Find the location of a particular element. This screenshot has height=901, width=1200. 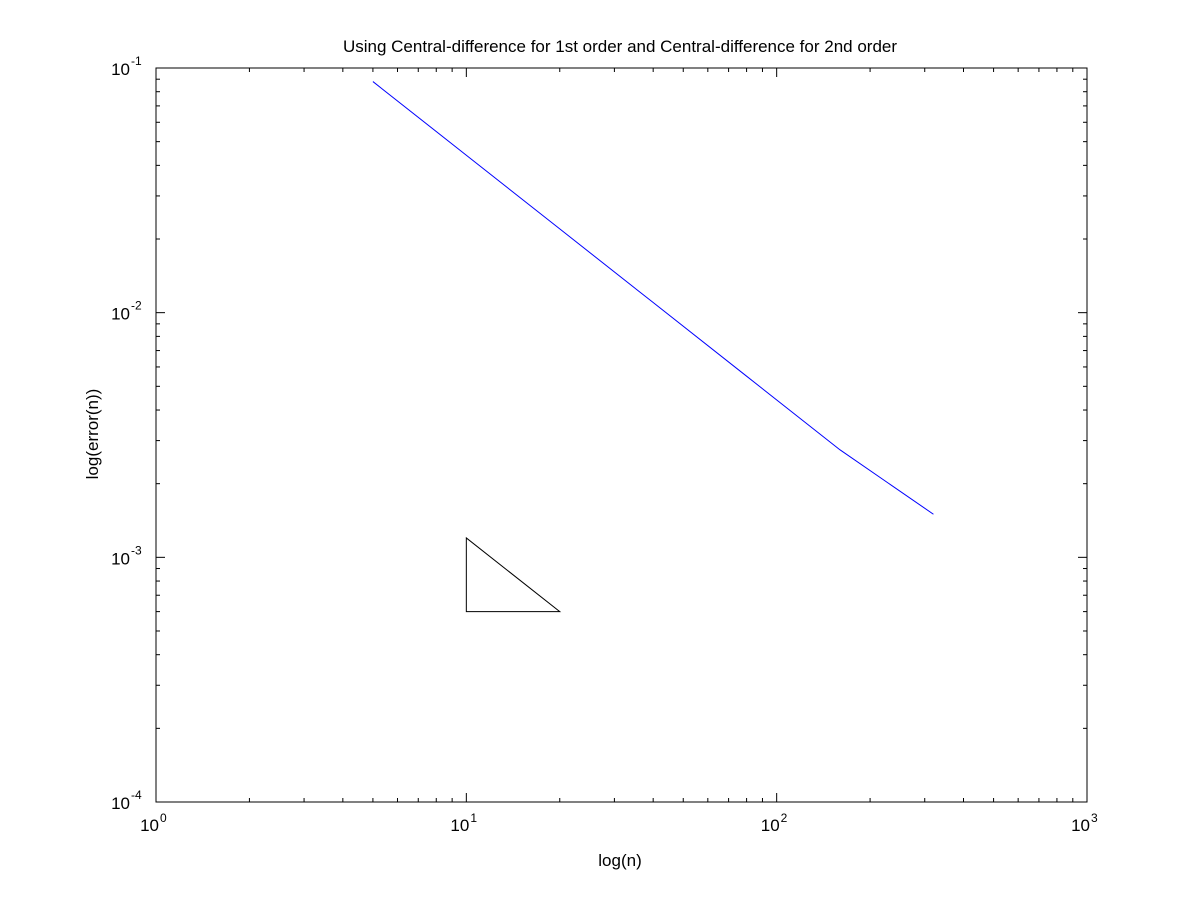

x-tick-label: 10 0 is located at coordinates (153, 823).